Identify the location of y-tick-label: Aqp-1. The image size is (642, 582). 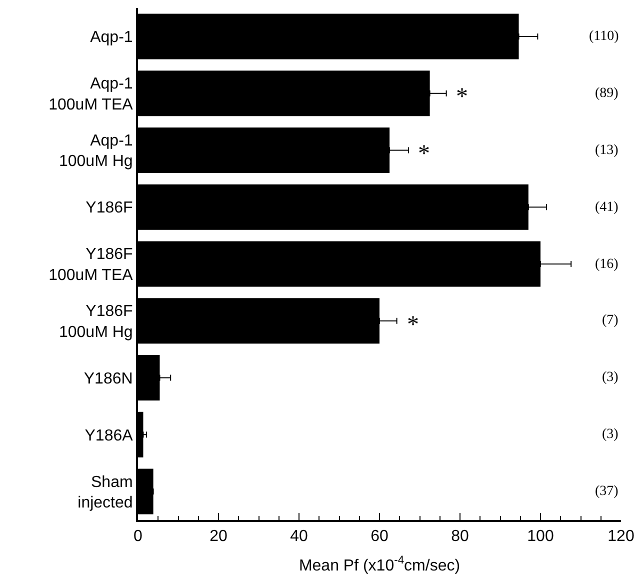
(111, 37).